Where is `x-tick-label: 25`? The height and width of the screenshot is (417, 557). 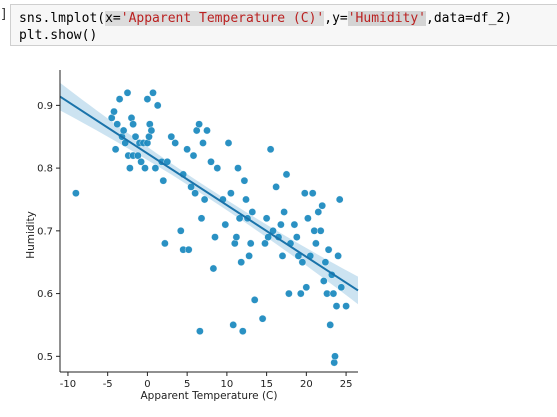
x-tick-label: 25 is located at coordinates (346, 384).